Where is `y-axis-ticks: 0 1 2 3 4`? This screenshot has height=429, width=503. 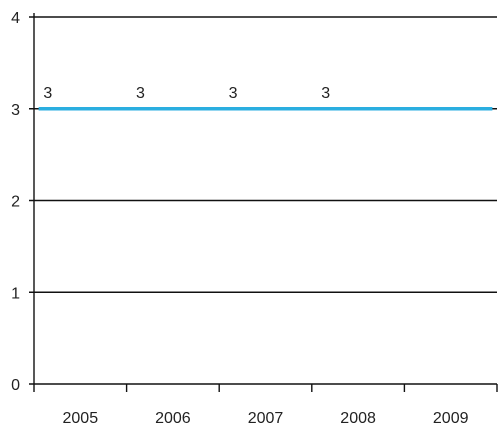 y-axis-ticks: 0 1 2 3 4 is located at coordinates (15, 202).